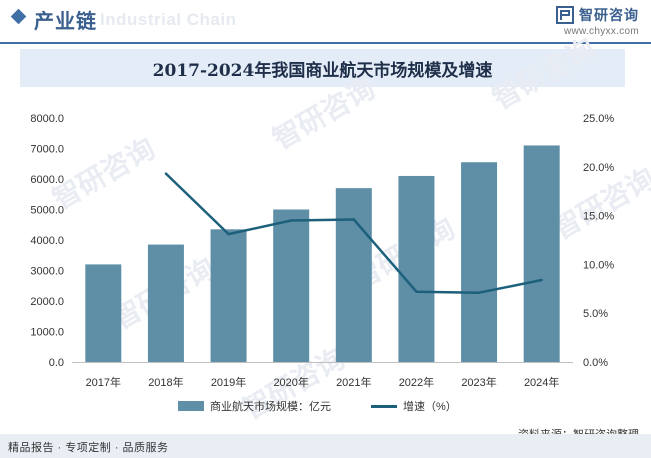 Image resolution: width=651 pixels, height=458 pixels. What do you see at coordinates (595, 363) in the screenshot?
I see `right-tick-label: 0.0%` at bounding box center [595, 363].